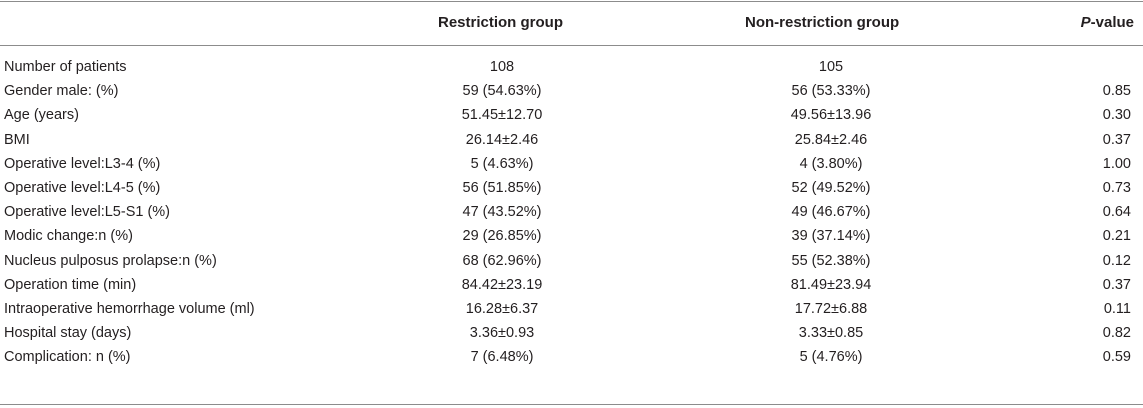 The height and width of the screenshot is (408, 1143). What do you see at coordinates (502, 139) in the screenshot?
I see `restriction-value: 26.14±2.46` at bounding box center [502, 139].